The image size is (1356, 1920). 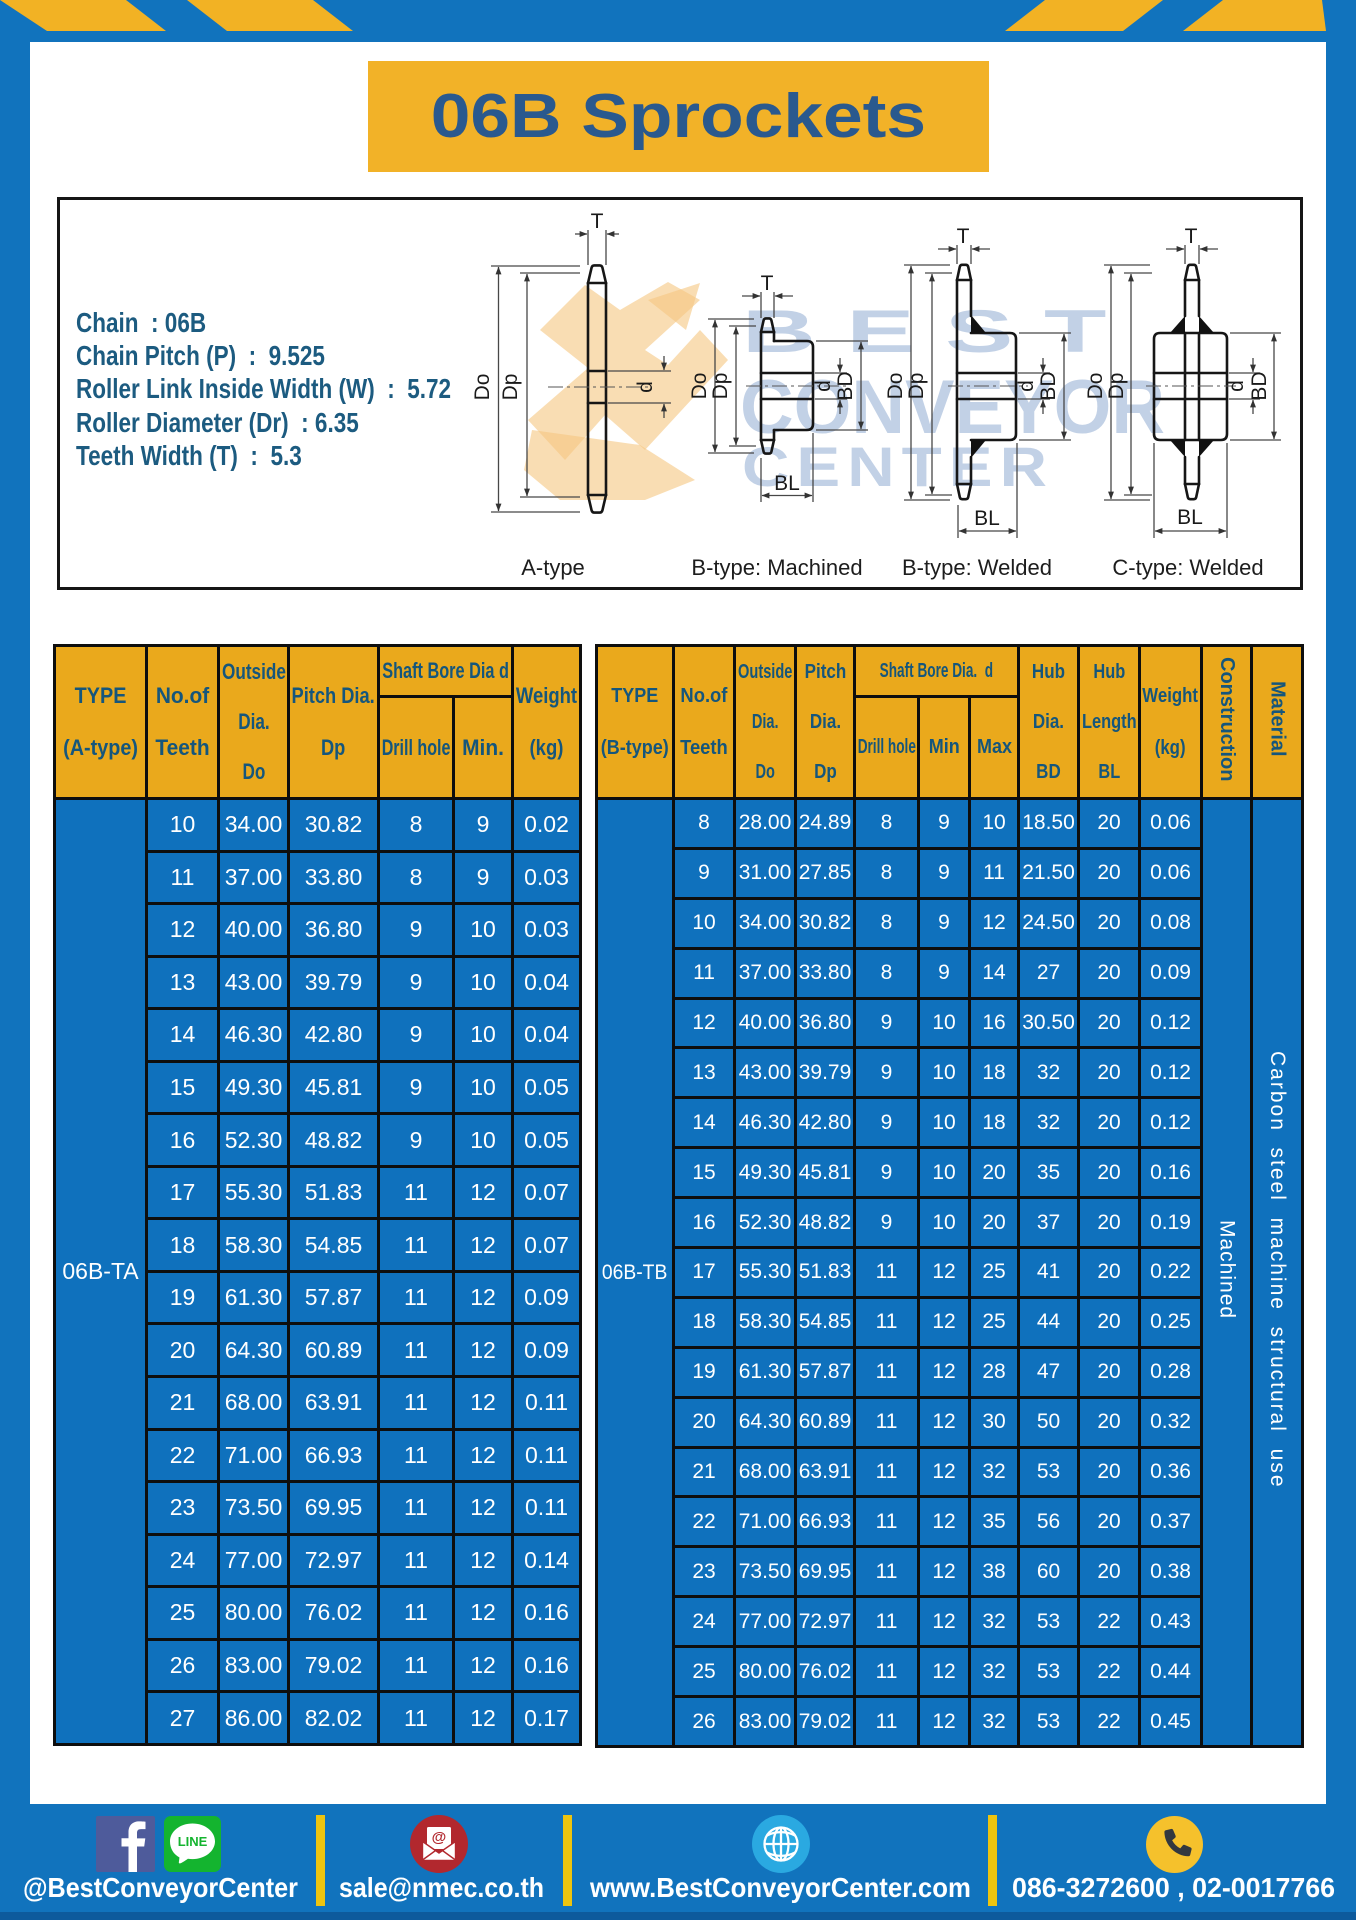 I want to click on svg-text: B-type: Welded, so click(x=977, y=567).